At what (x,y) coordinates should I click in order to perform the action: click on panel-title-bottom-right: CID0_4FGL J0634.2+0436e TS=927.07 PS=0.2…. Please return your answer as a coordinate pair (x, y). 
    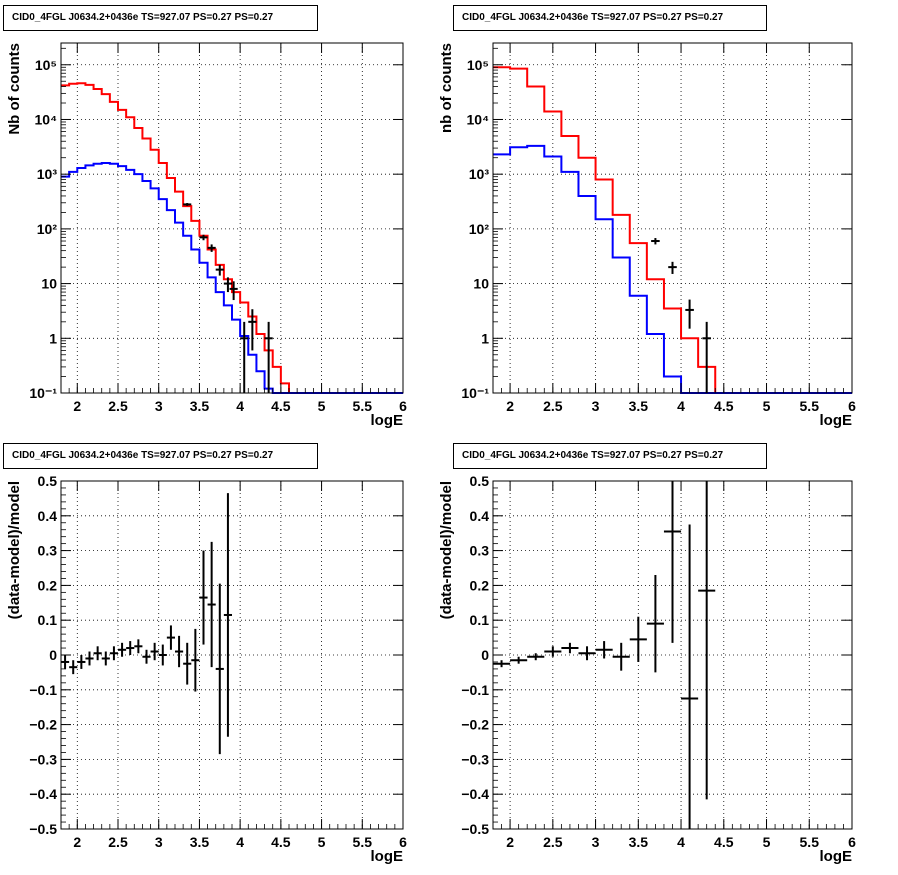
    Looking at the image, I should click on (610, 456).